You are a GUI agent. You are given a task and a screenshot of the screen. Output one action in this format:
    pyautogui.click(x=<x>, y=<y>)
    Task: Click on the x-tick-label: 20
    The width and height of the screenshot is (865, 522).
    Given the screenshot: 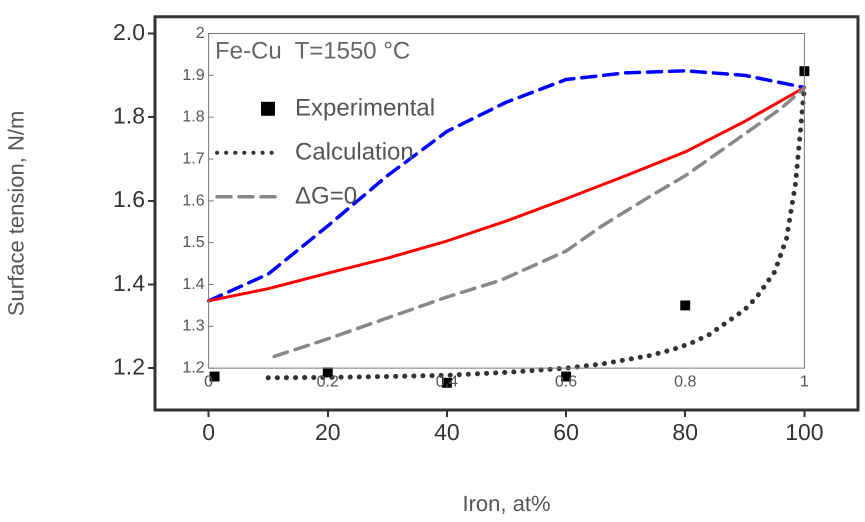 What is the action you would take?
    pyautogui.click(x=327, y=432)
    